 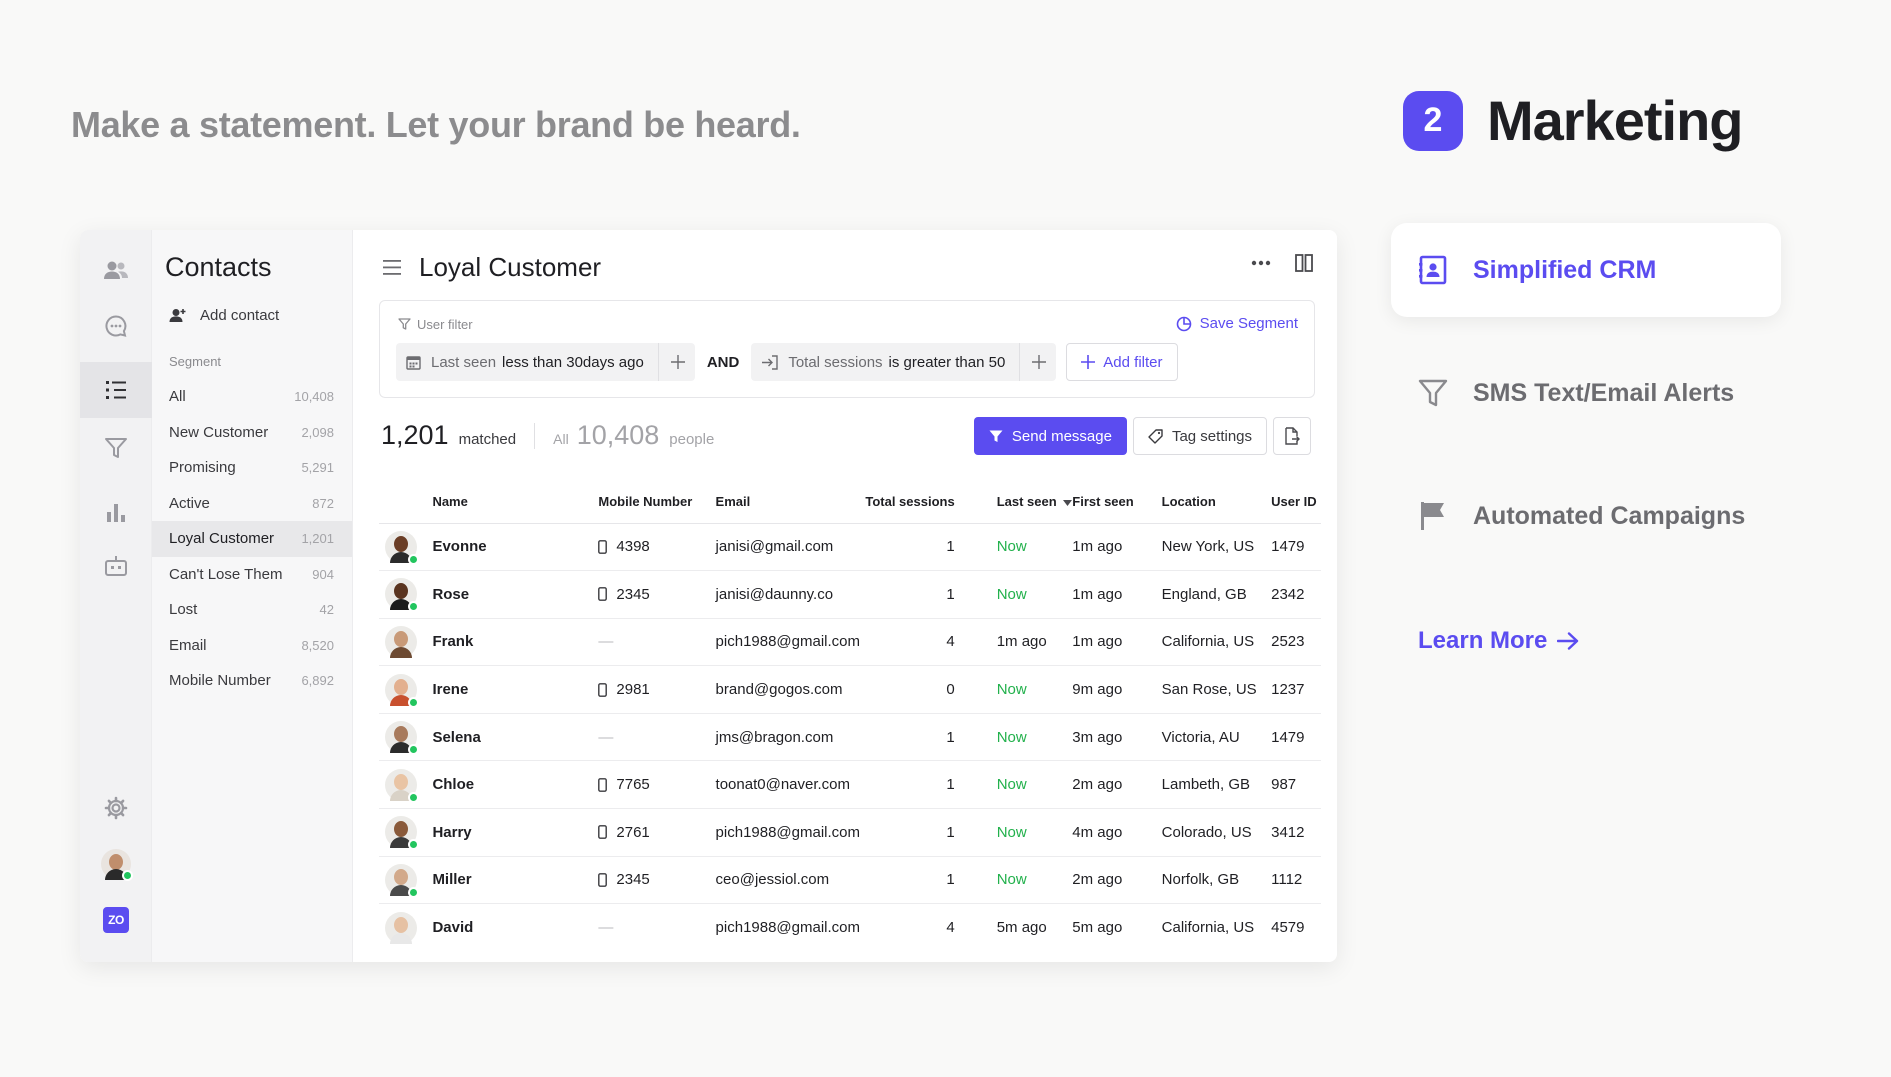 I want to click on export-button, so click(x=1292, y=436).